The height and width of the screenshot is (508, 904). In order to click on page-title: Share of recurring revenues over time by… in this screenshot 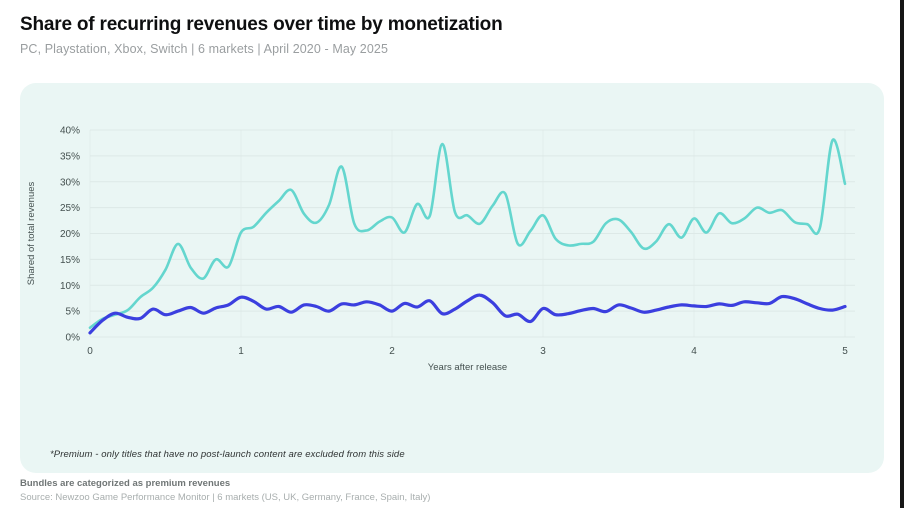, I will do `click(261, 24)`.